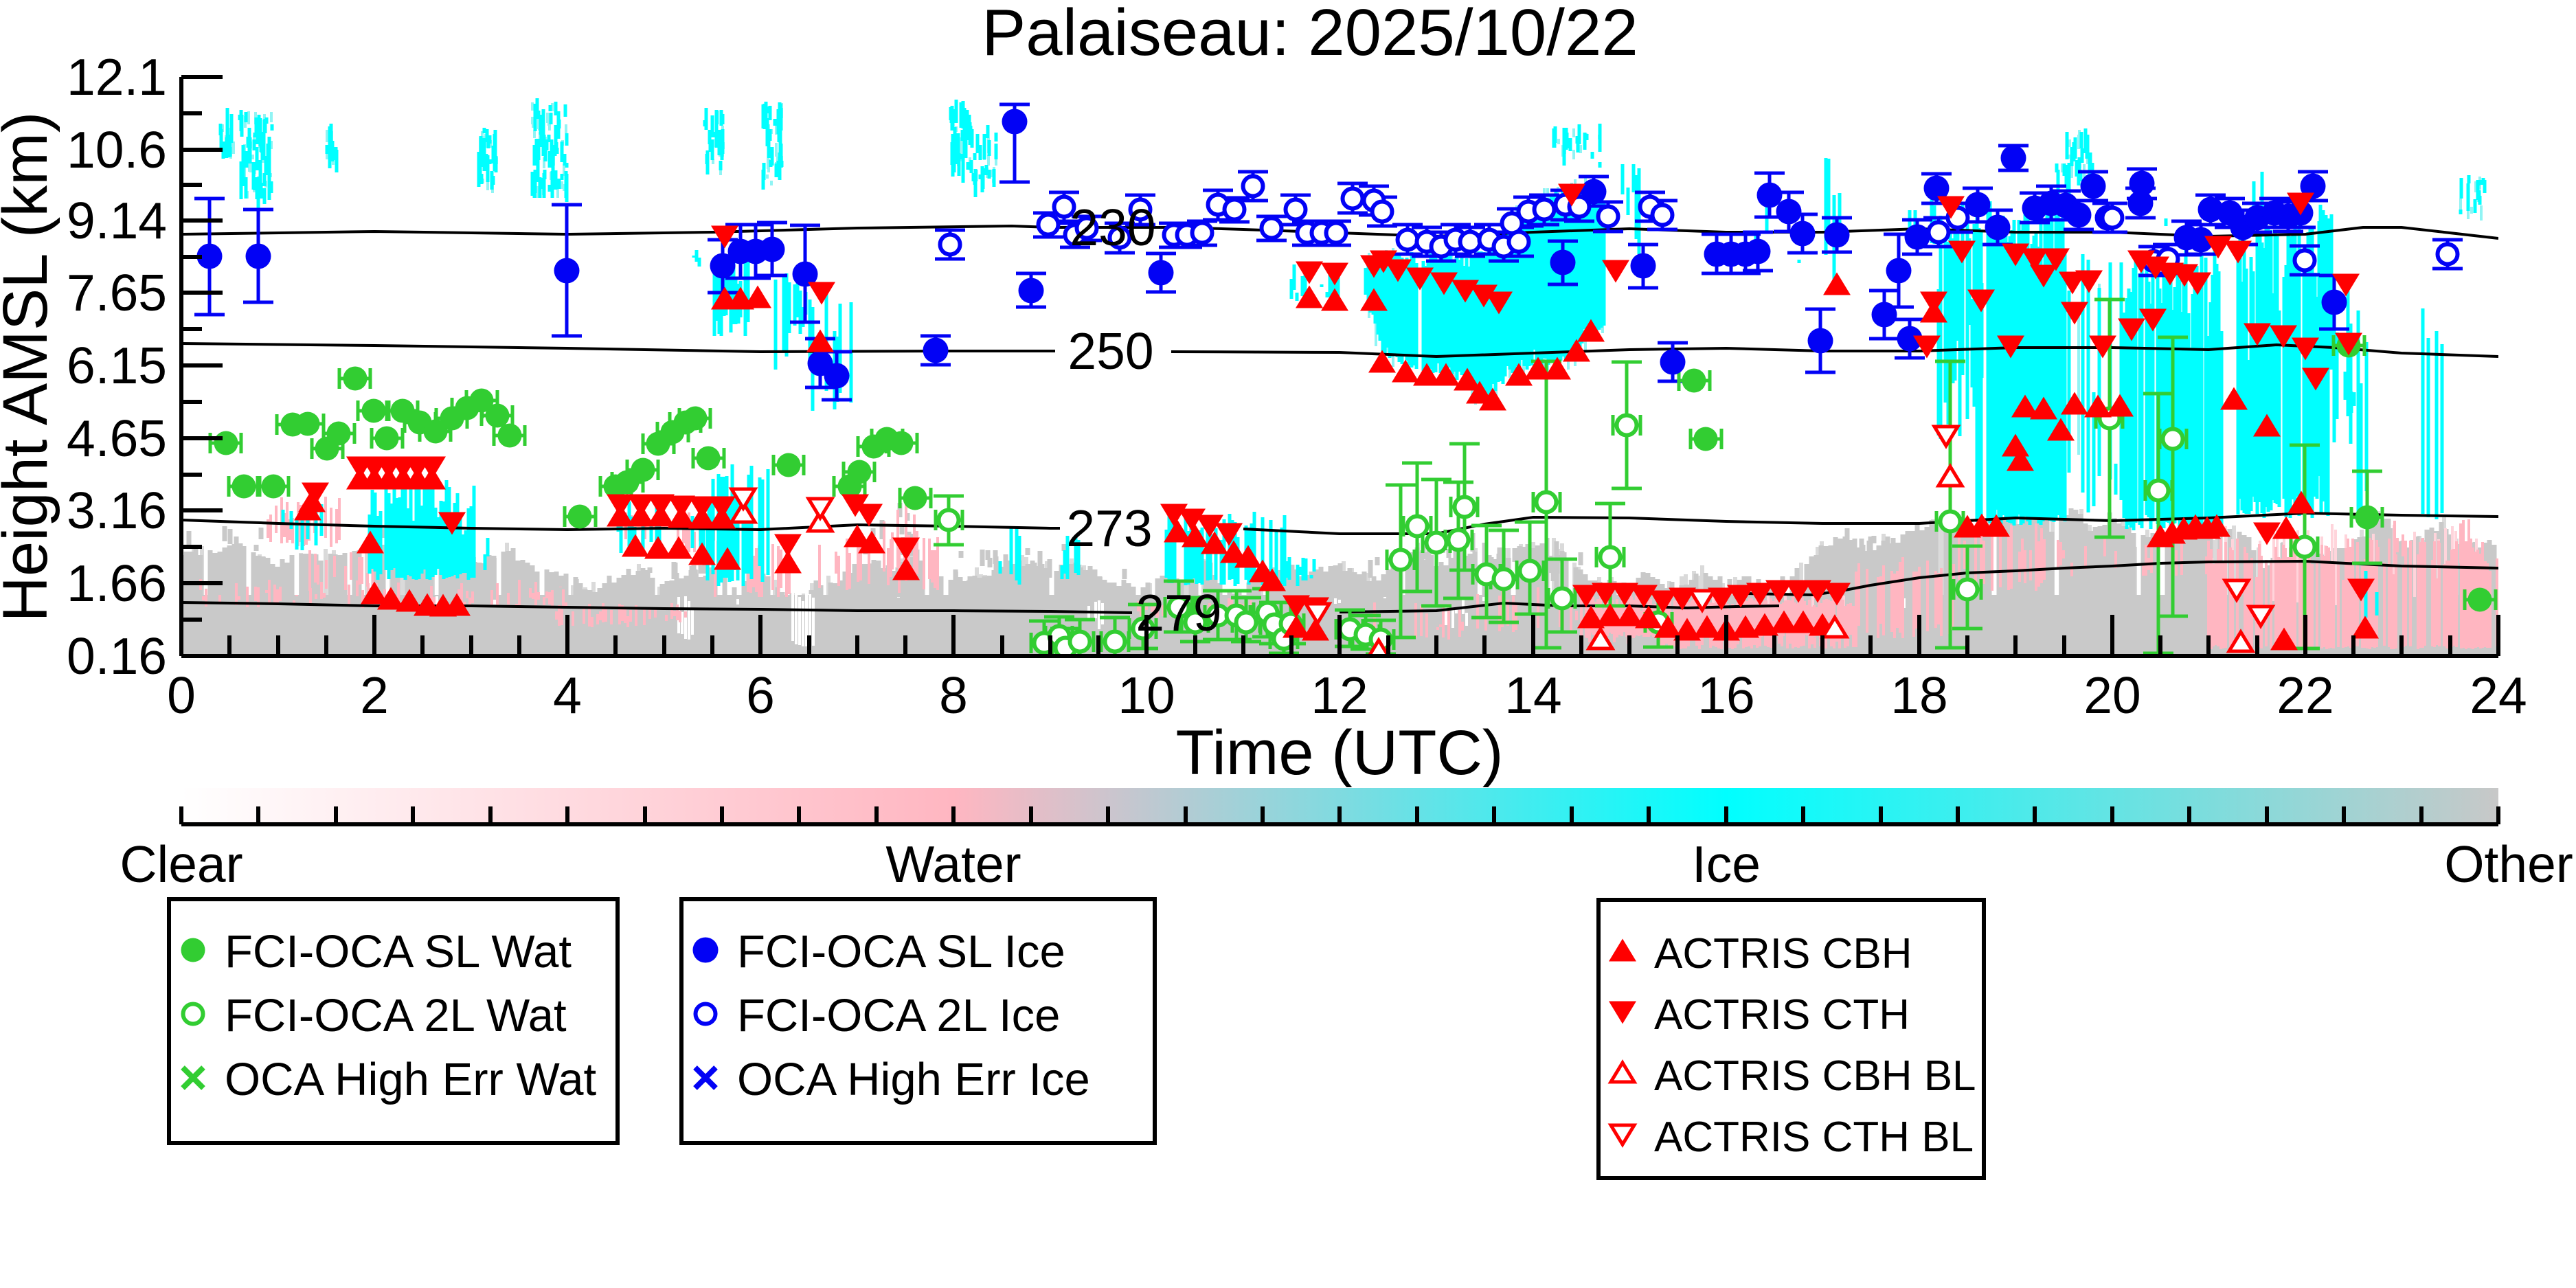 Image resolution: width=2576 pixels, height=1288 pixels. I want to click on svg-text: ACTRIS CBH BL, so click(1815, 1076).